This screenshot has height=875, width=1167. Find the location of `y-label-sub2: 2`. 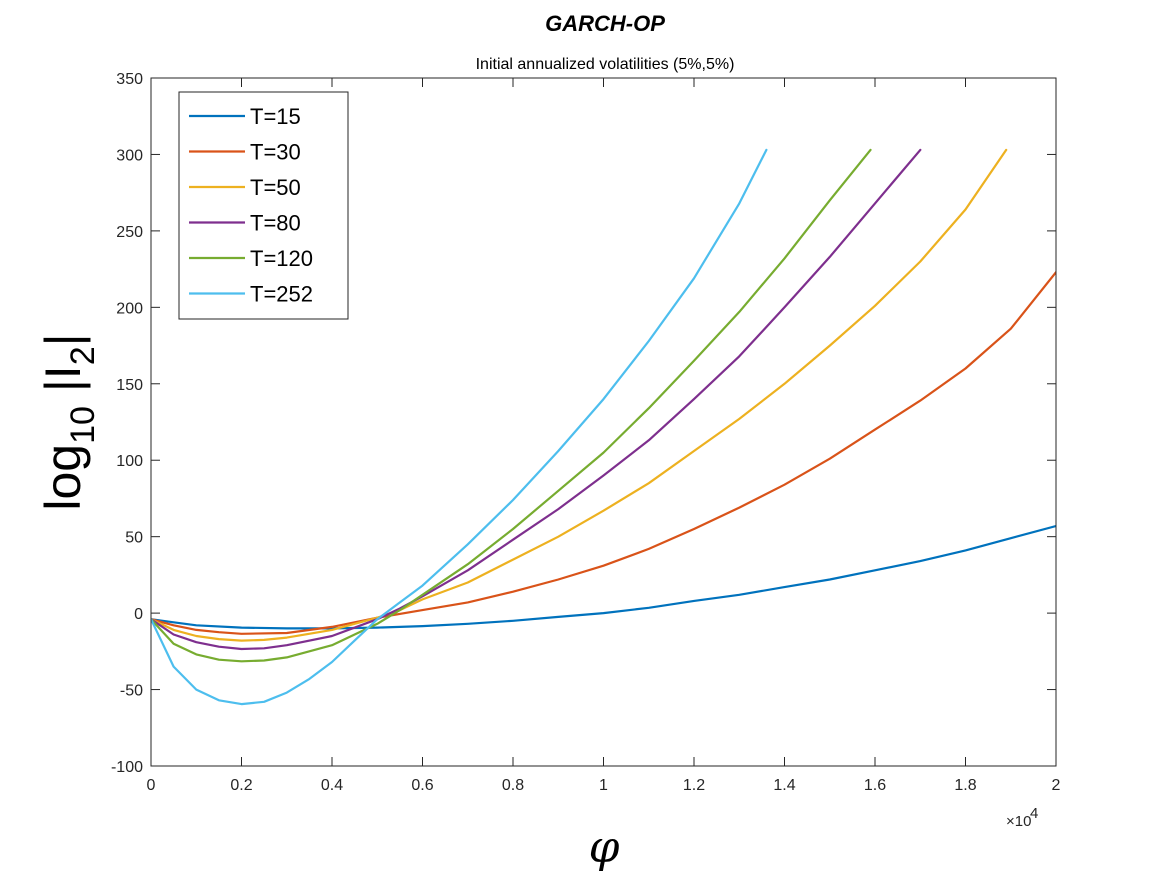

y-label-sub2: 2 is located at coordinates (83, 355).